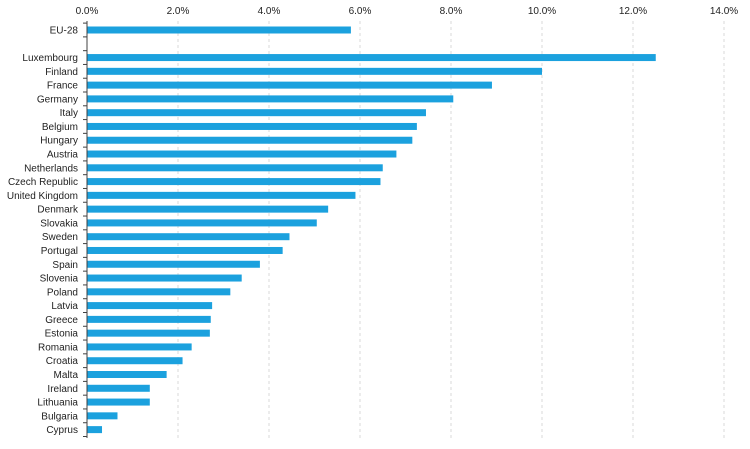 This screenshot has width=750, height=449. What do you see at coordinates (289, 85) in the screenshot?
I see `bar-france` at bounding box center [289, 85].